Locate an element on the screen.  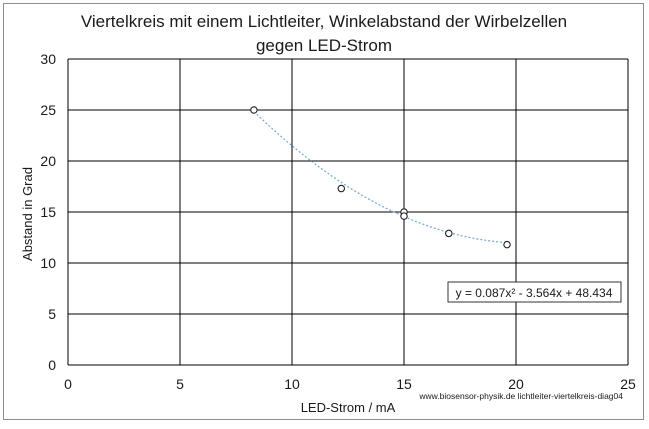
trendline-equation: y = 0.087x² - 3.564x + 48.434 is located at coordinates (534, 293).